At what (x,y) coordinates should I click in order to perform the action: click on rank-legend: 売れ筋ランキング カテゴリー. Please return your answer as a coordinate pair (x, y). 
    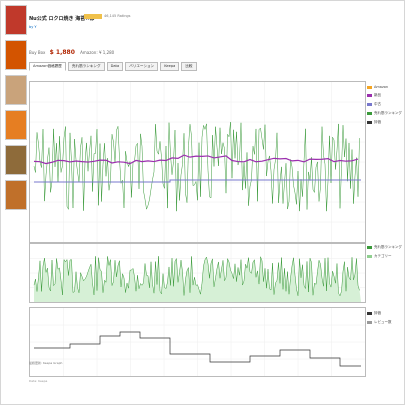
    Looking at the image, I should click on (386, 254).